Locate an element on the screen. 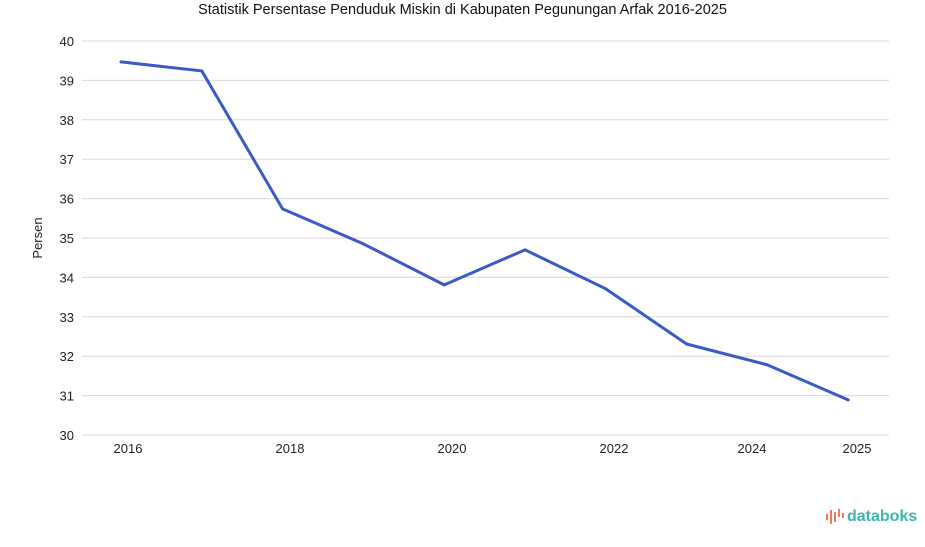 The image size is (925, 547). x-tick-label: 2024 is located at coordinates (752, 448).